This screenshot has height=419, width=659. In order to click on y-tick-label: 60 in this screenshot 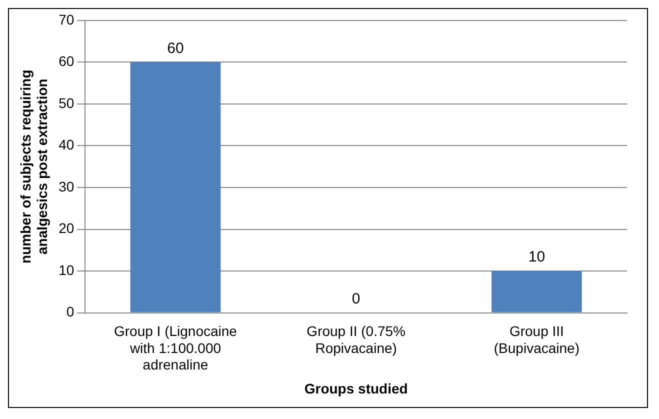, I will do `click(66, 61)`.